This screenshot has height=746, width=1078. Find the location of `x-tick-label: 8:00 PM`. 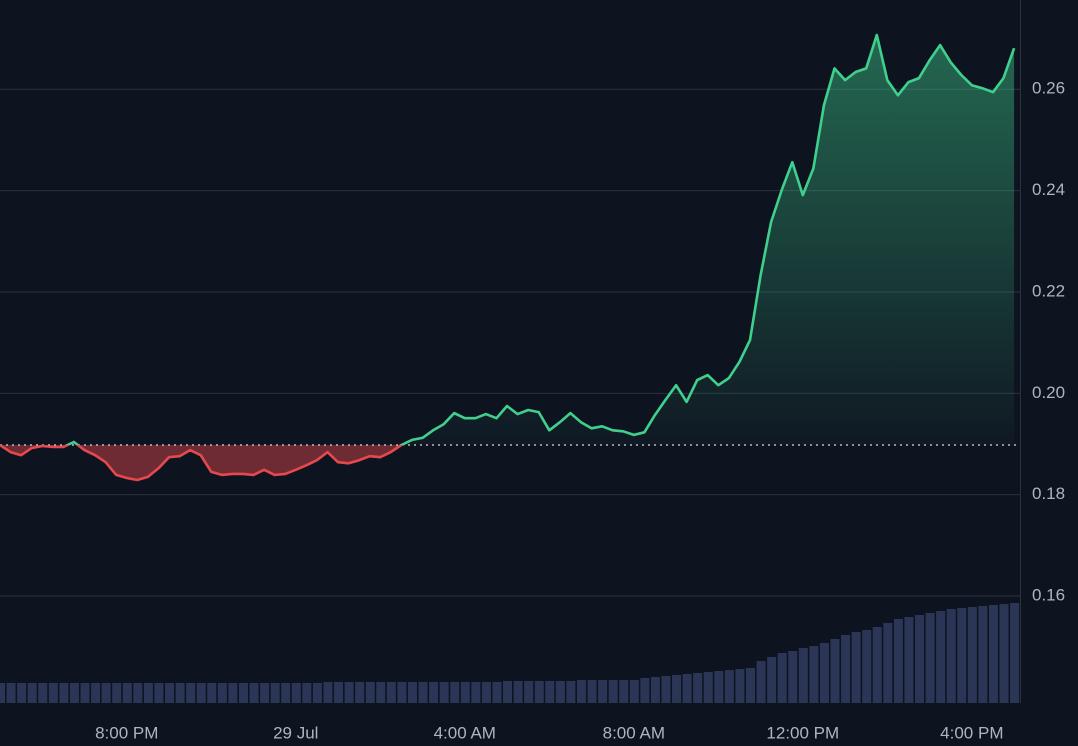

x-tick-label: 8:00 PM is located at coordinates (126, 732).